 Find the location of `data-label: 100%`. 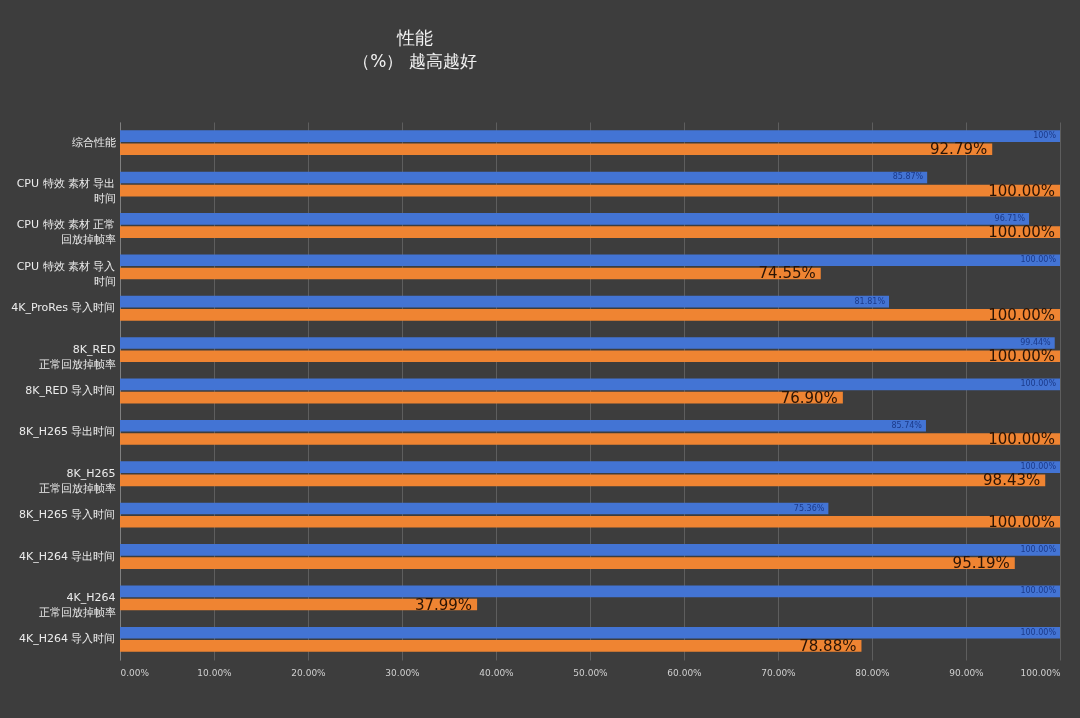

data-label: 100% is located at coordinates (1045, 136).